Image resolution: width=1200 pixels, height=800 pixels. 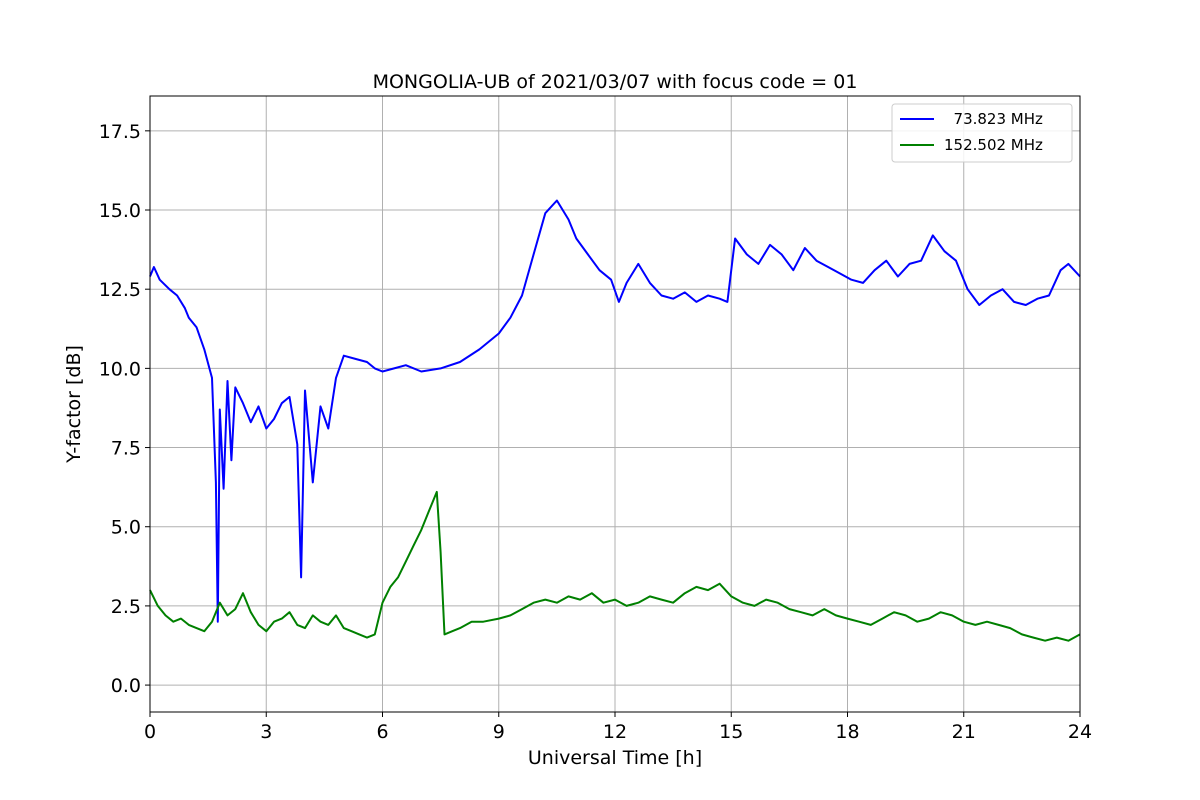 I want to click on y-tick-label: 0.0, so click(x=126, y=686).